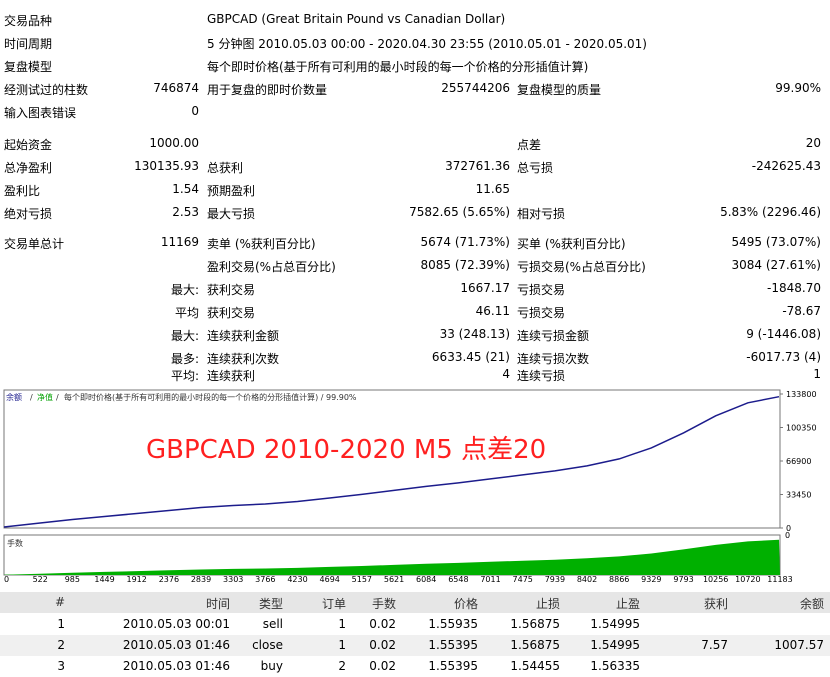 This screenshot has width=830, height=677. What do you see at coordinates (61, 666) in the screenshot?
I see `table-cell: 3` at bounding box center [61, 666].